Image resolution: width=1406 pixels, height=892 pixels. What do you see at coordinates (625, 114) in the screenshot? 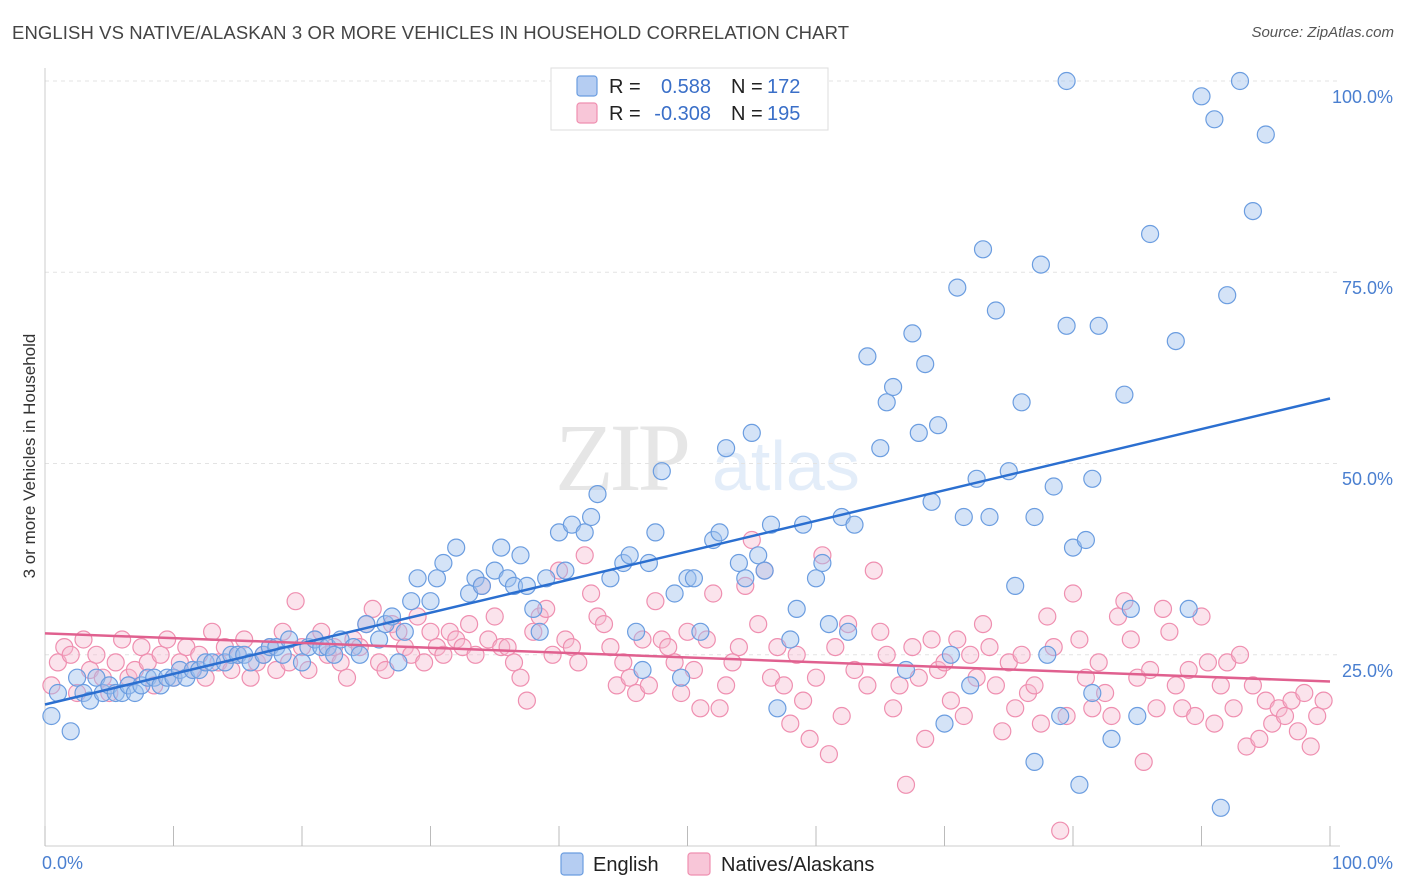
I see `legend-natives-r-label: R =` at bounding box center [625, 114].